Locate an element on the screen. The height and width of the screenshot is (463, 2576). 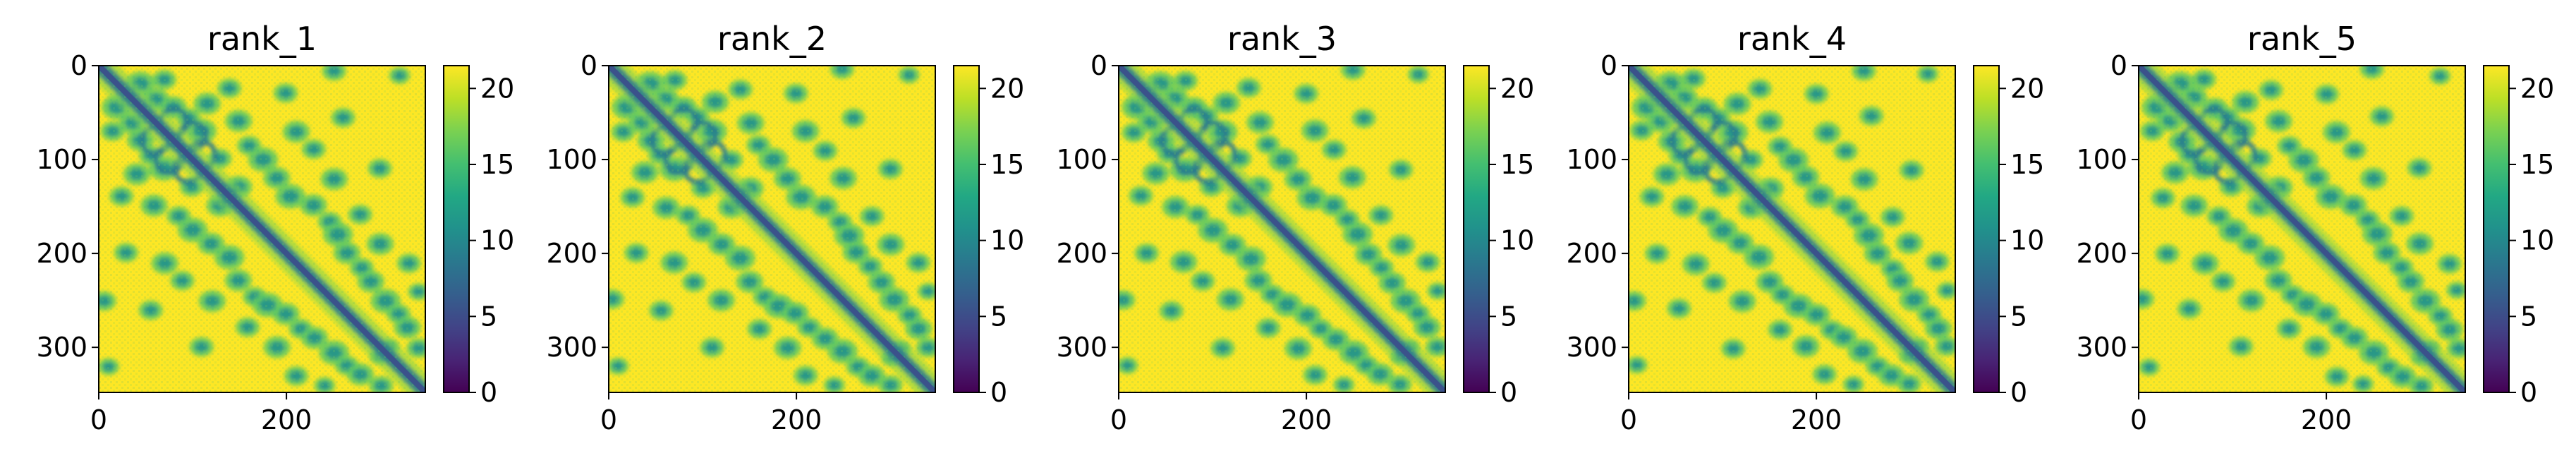
panel-title: rank_3 is located at coordinates (1282, 39).